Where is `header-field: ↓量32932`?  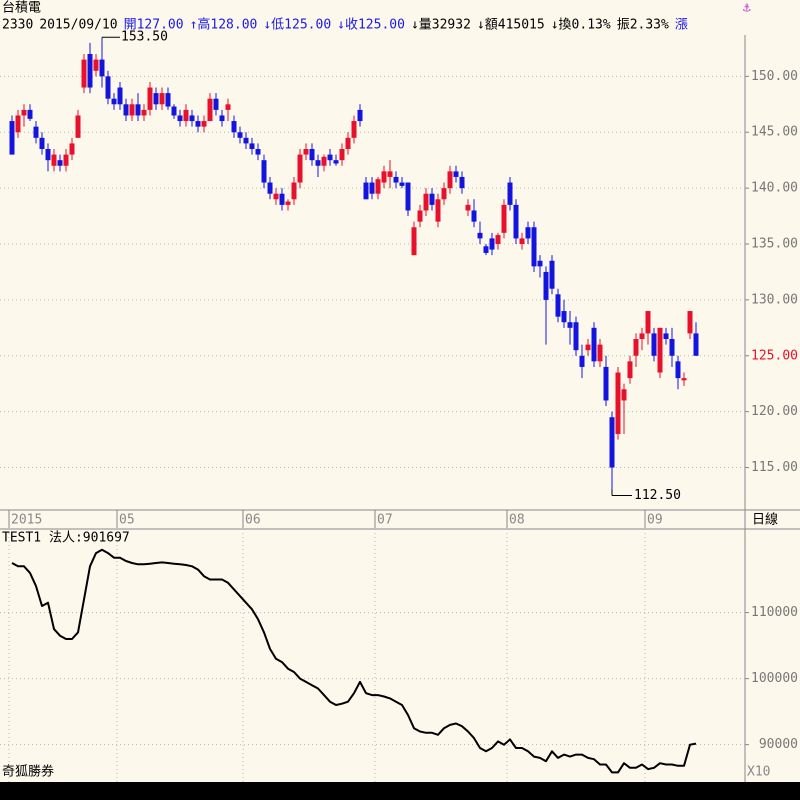
header-field: ↓量32932 is located at coordinates (441, 25).